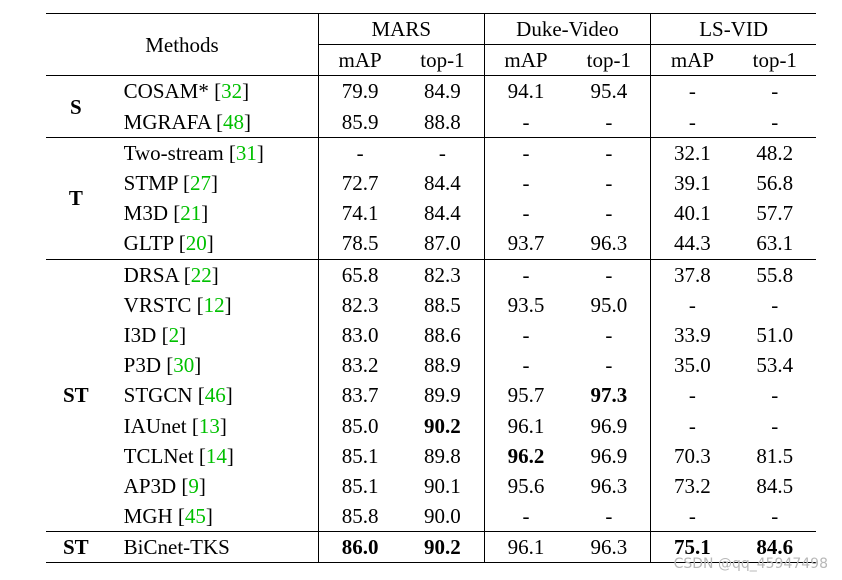 The width and height of the screenshot is (842, 580). I want to click on method-name: STMP, so click(150, 183).